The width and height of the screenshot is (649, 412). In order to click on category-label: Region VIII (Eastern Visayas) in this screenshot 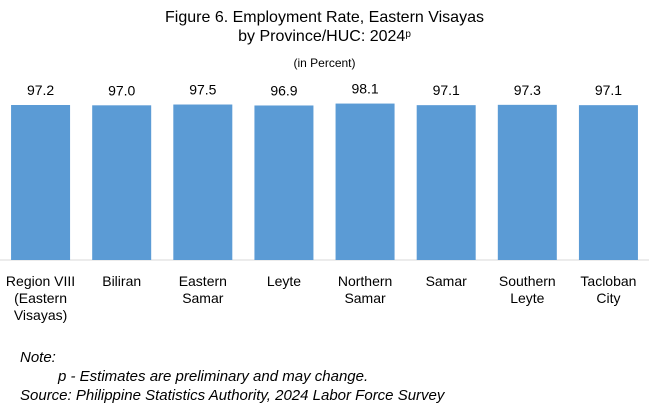, I will do `click(40, 298)`.